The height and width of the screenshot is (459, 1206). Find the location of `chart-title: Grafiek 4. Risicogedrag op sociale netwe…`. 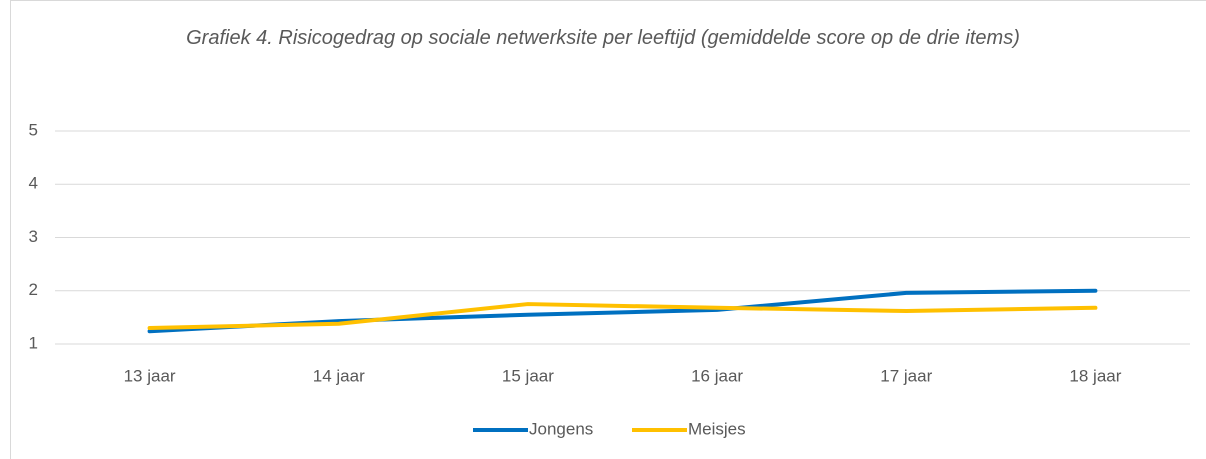

chart-title: Grafiek 4. Risicogedrag op sociale netwe… is located at coordinates (603, 38).